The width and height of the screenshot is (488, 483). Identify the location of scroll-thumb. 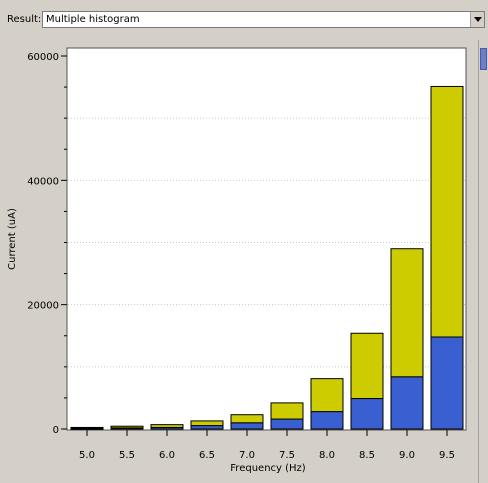
(483, 59).